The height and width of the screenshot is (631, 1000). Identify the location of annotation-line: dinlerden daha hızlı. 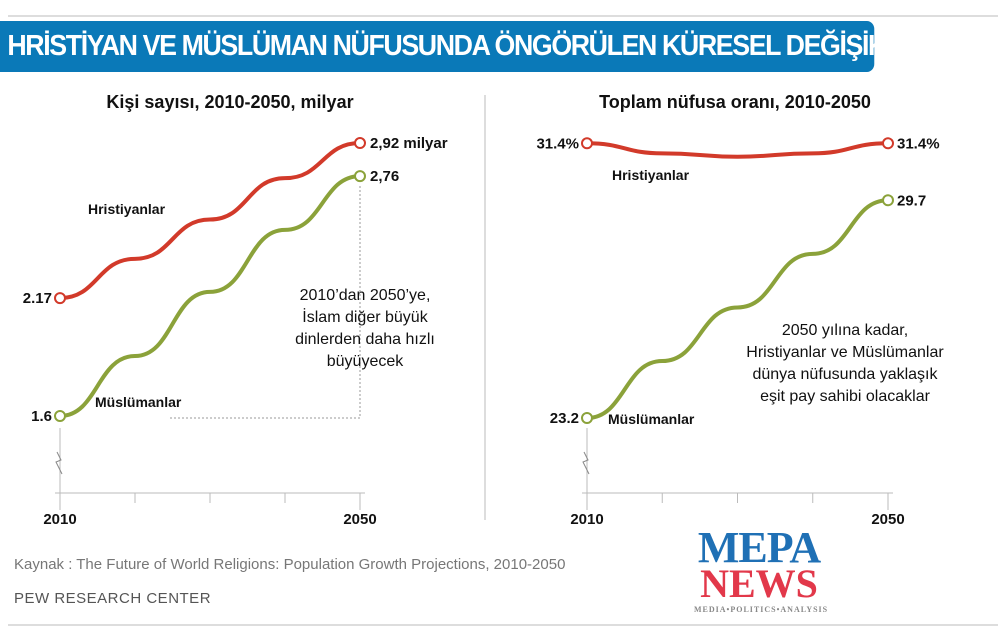
(365, 339).